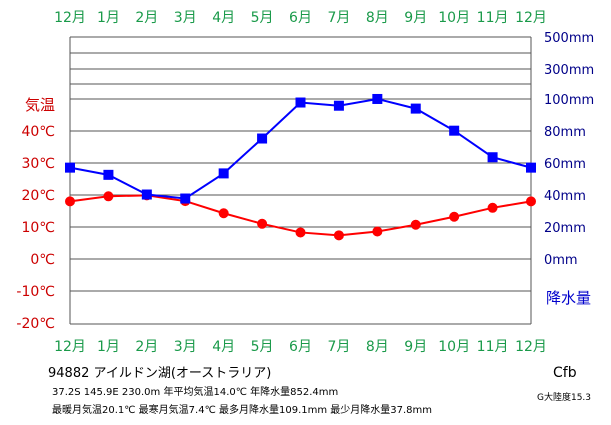  Describe the element at coordinates (223, 347) in the screenshot. I see `month-label-bottom: 4月` at that location.